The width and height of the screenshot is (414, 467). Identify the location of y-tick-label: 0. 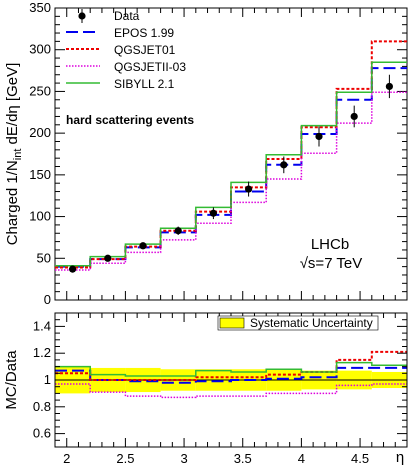
(47, 299).